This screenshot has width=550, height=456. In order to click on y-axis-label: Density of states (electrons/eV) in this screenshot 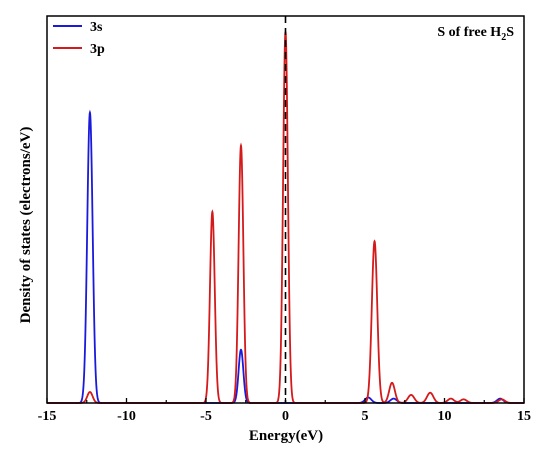, I will do `click(26, 225)`.